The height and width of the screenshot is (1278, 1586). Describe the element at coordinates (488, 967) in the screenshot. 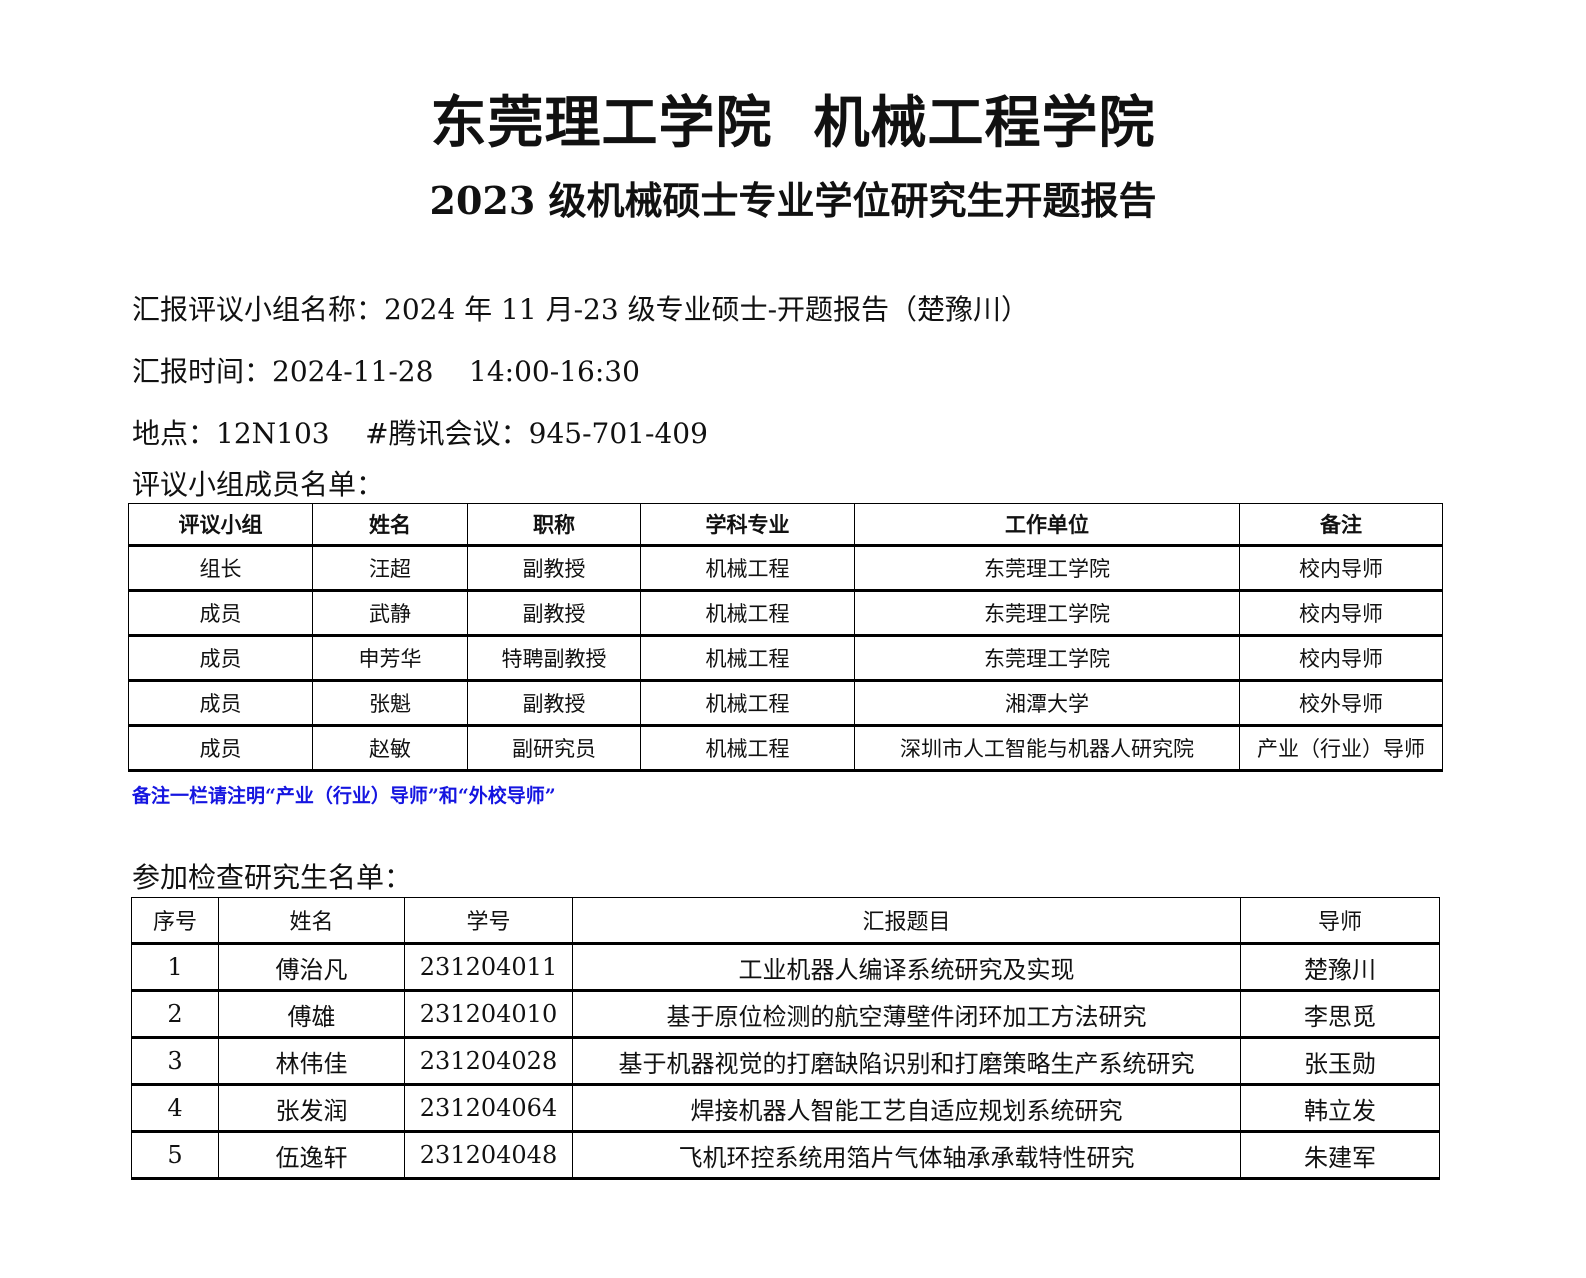

I see `table-cell: 231204011` at that location.